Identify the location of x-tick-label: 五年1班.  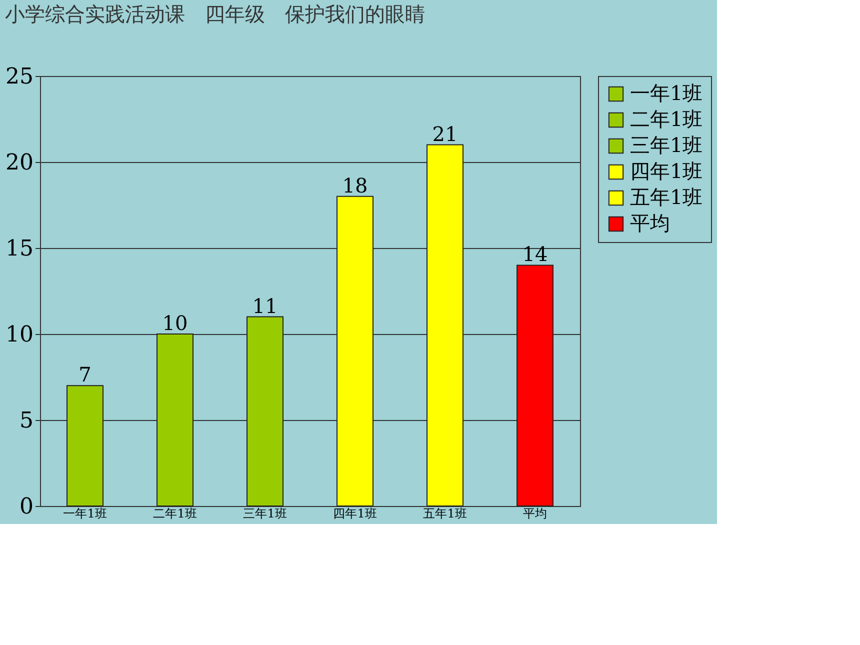
(445, 513).